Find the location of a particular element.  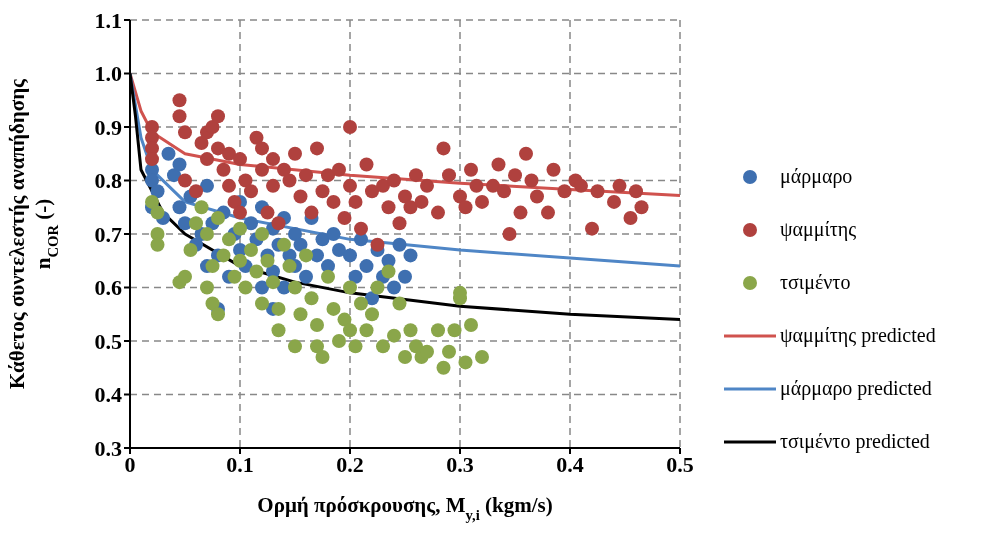

y-tick-label: 1.1 is located at coordinates (108, 20).